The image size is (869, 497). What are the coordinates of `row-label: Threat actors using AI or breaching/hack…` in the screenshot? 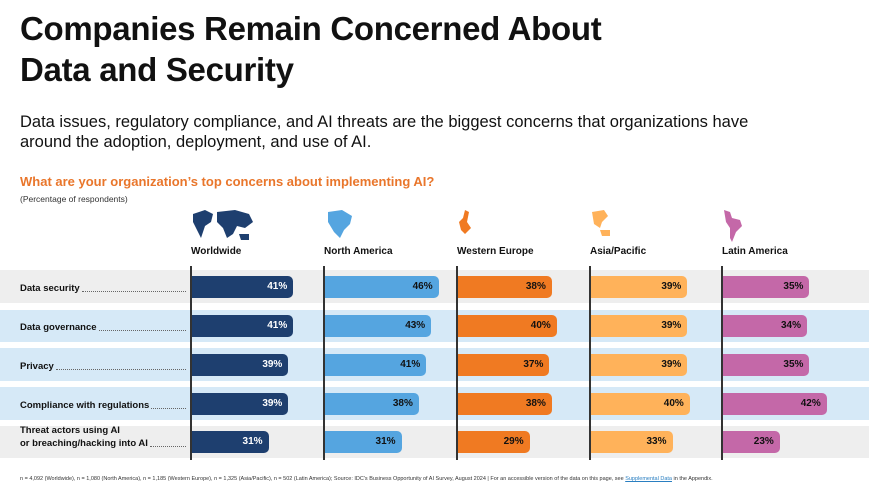 It's located at (103, 437).